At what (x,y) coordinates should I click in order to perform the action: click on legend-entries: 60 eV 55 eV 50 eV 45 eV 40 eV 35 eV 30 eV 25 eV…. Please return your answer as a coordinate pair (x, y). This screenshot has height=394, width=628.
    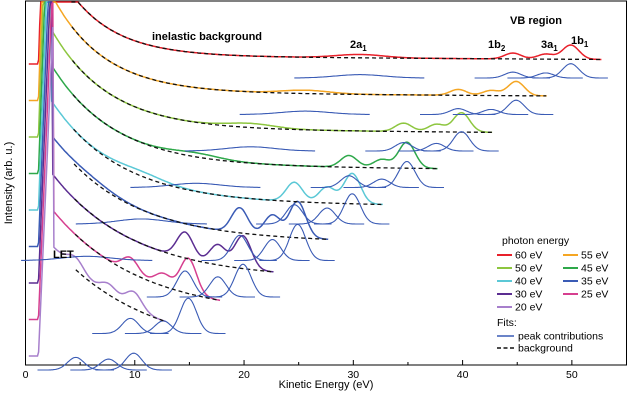
    Looking at the image, I should click on (552, 282).